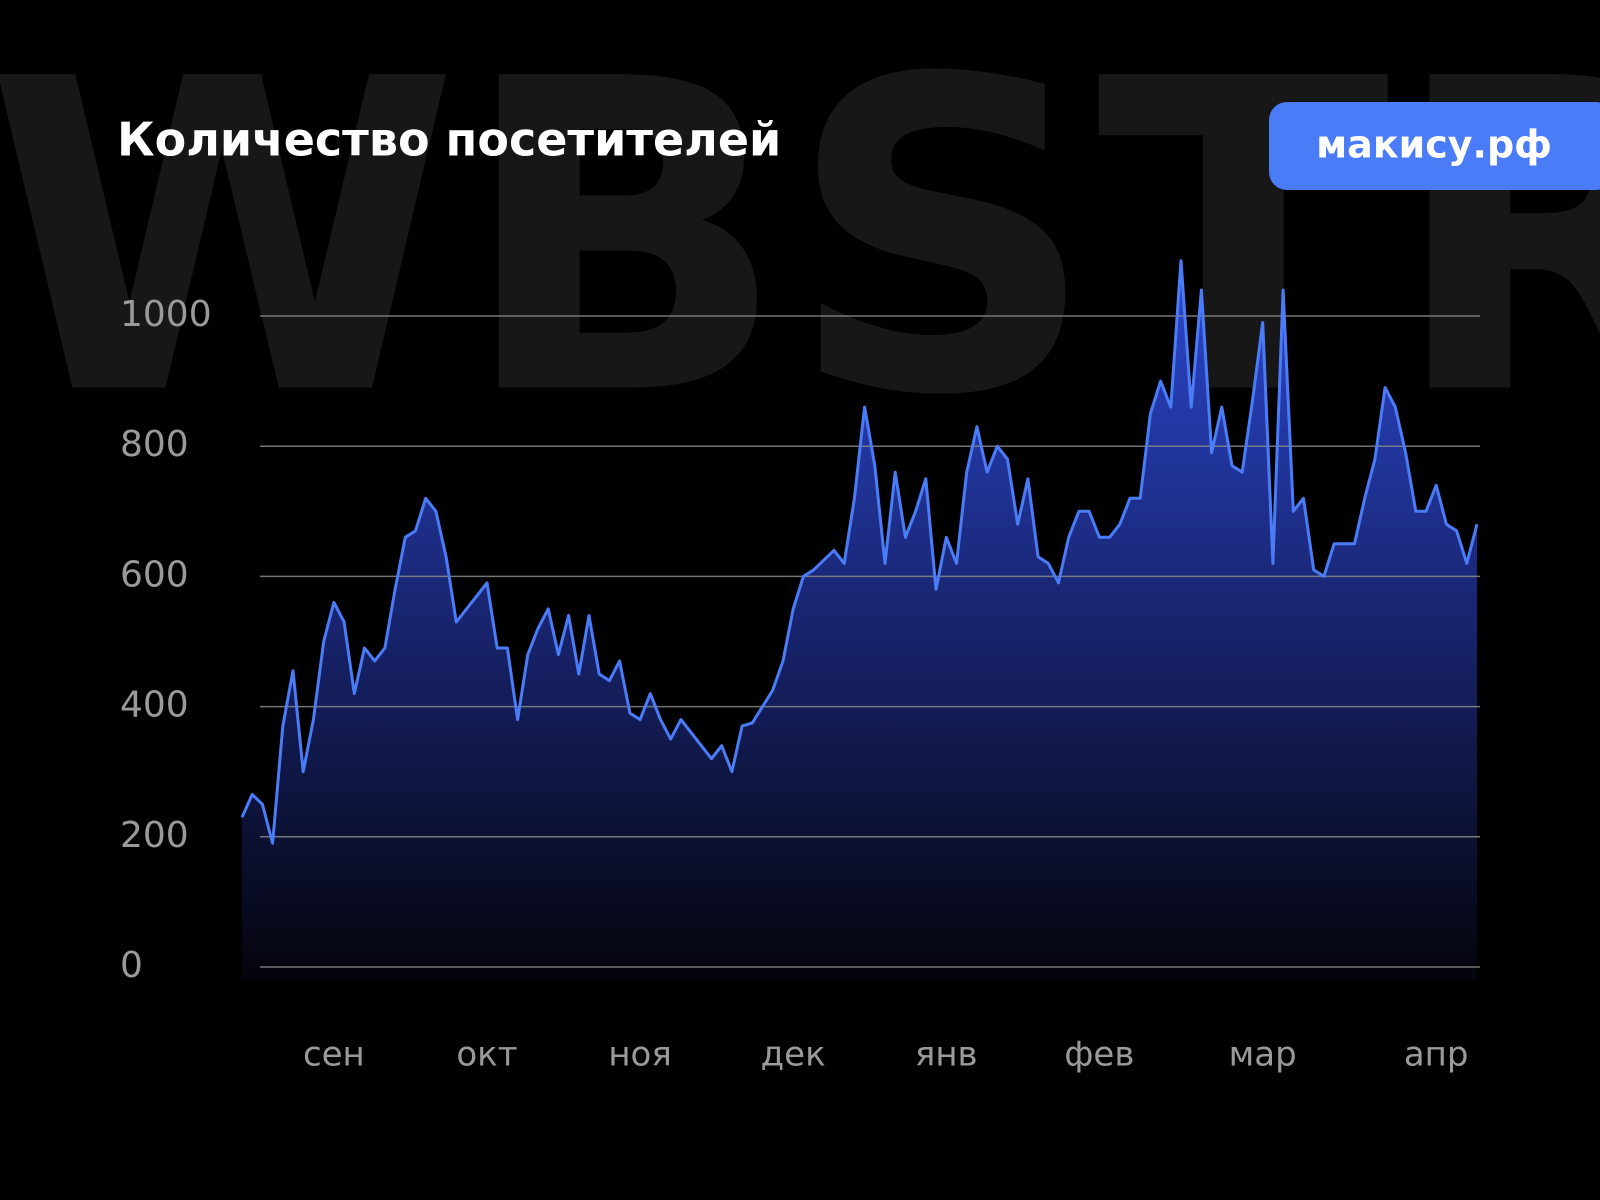 The width and height of the screenshot is (1600, 1200). Describe the element at coordinates (131, 965) in the screenshot. I see `y-tick-label: 0` at that location.